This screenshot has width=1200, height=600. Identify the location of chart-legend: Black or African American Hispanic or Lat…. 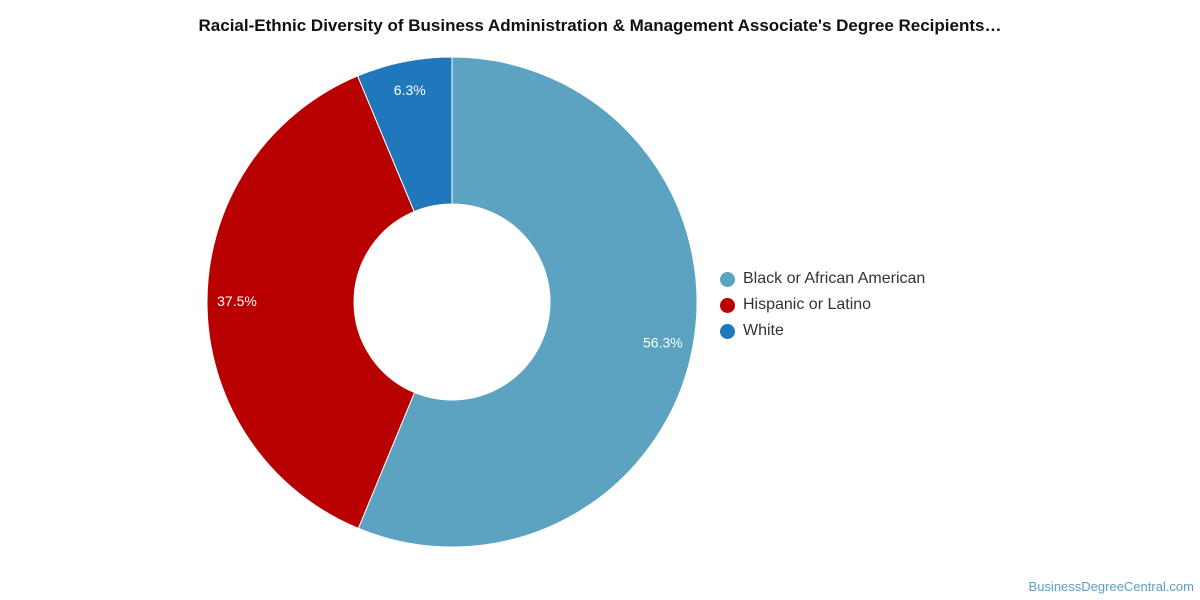
(822, 305).